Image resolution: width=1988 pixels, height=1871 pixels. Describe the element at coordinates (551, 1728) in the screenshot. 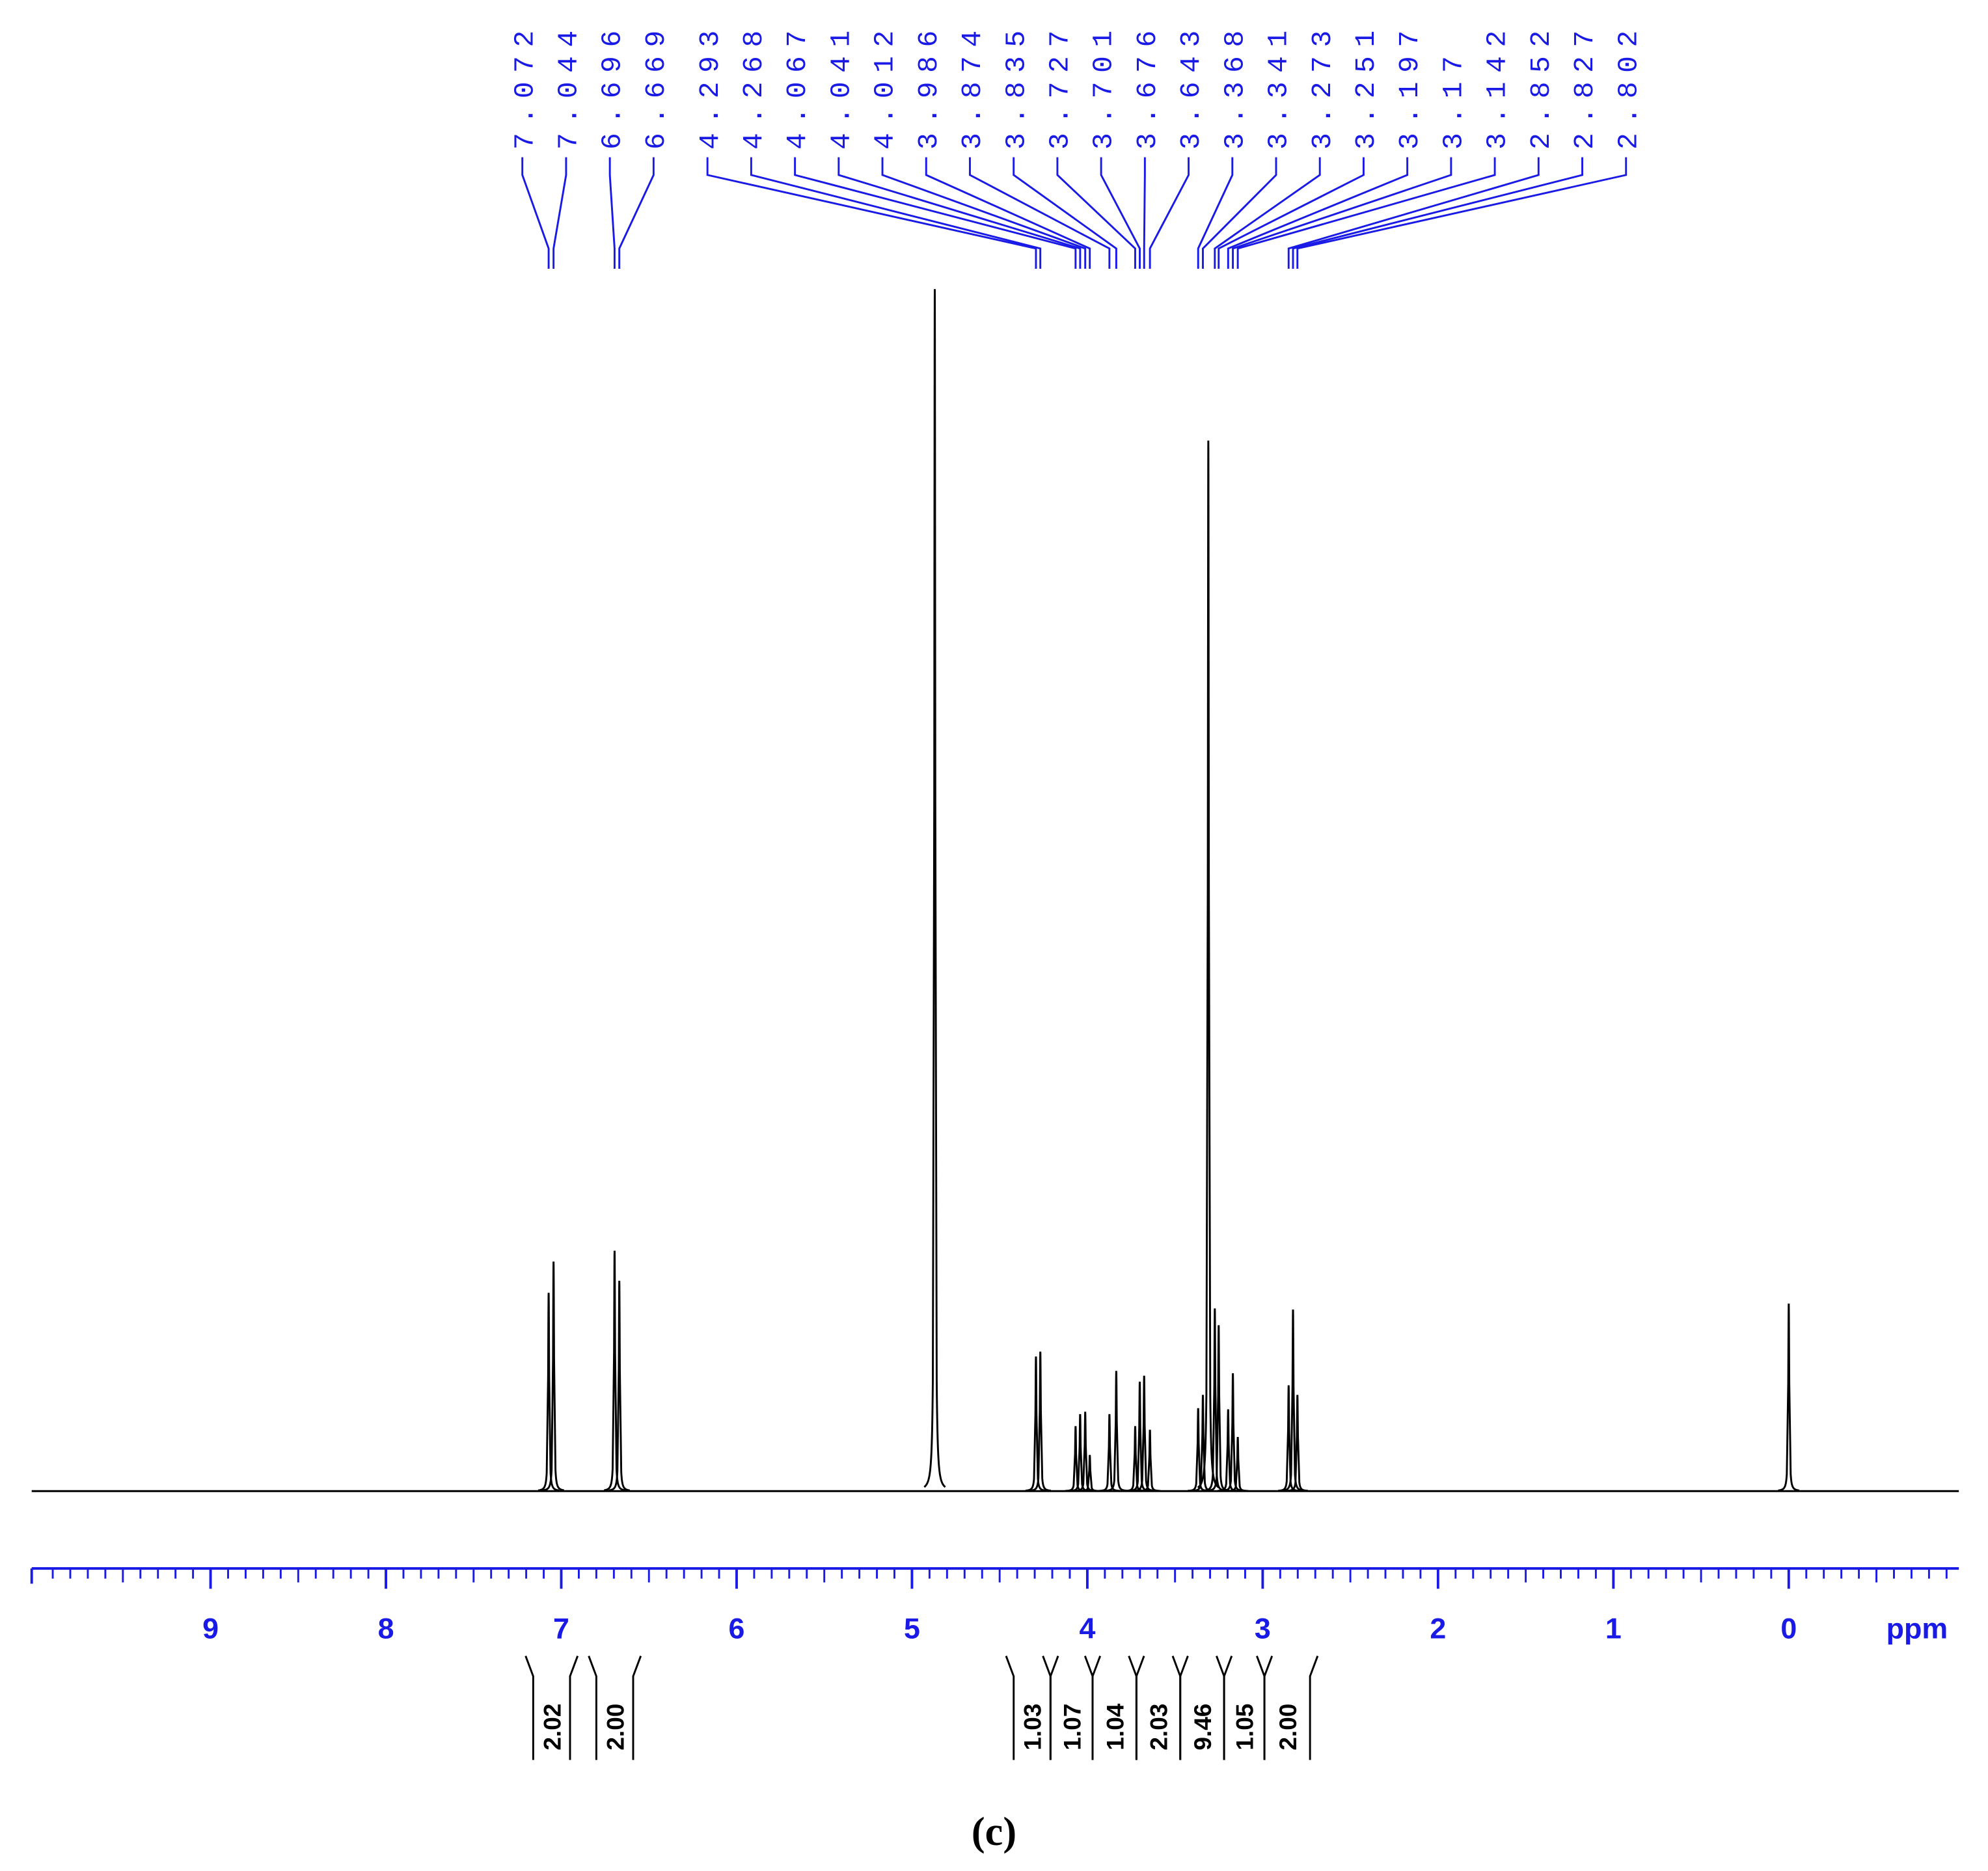

I see `integral-label: 2.02` at that location.